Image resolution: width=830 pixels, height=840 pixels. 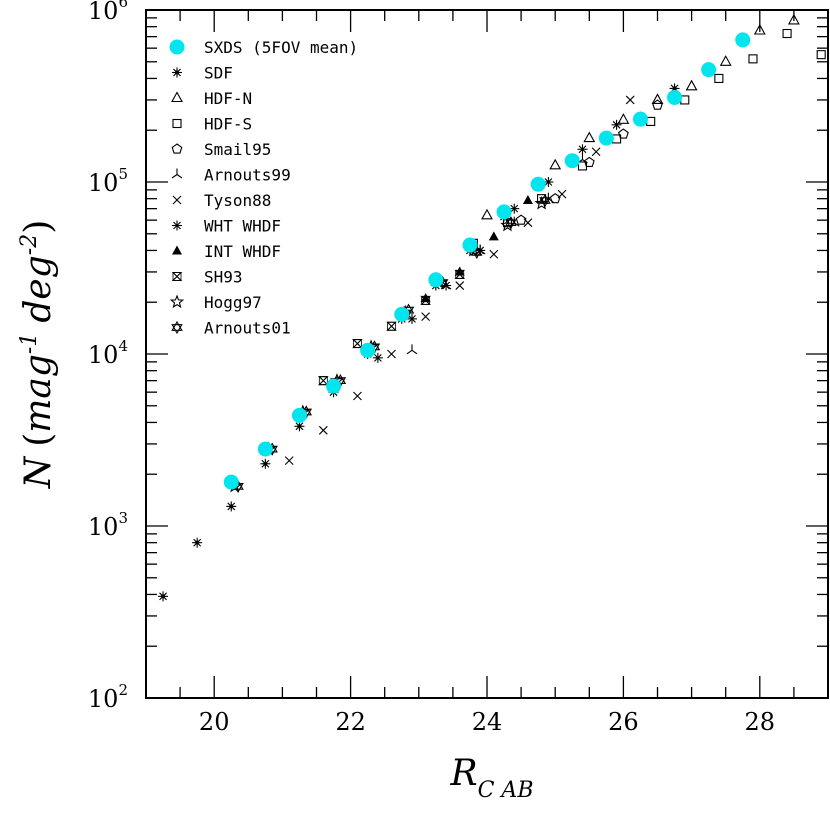 I want to click on point-arnouts01, so click(x=545, y=200).